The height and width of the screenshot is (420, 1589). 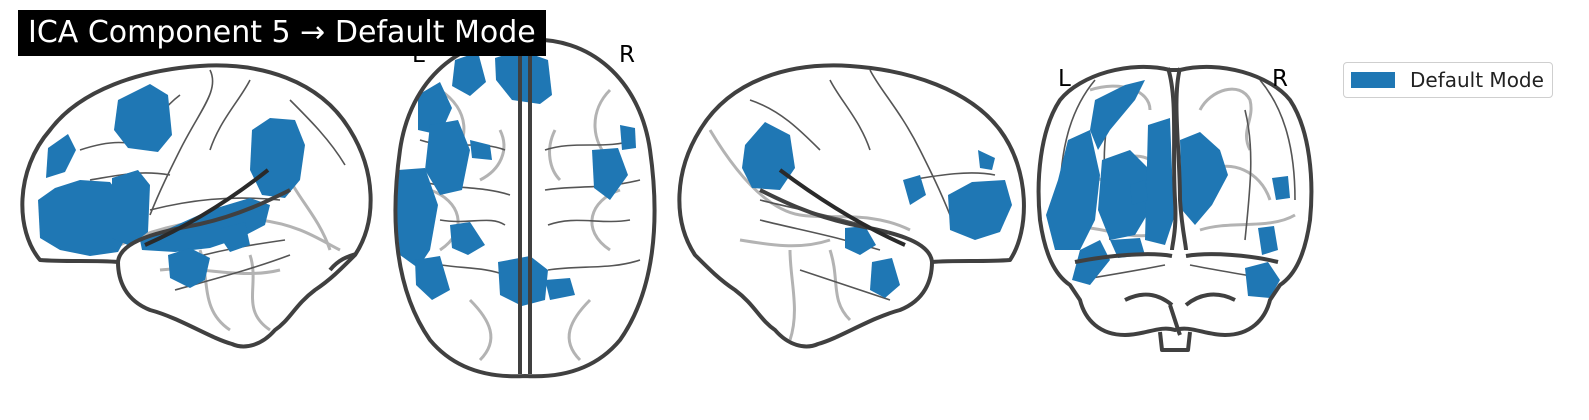 What do you see at coordinates (282, 33) in the screenshot?
I see `figure-title: ICA Component 5 → Default Mode` at bounding box center [282, 33].